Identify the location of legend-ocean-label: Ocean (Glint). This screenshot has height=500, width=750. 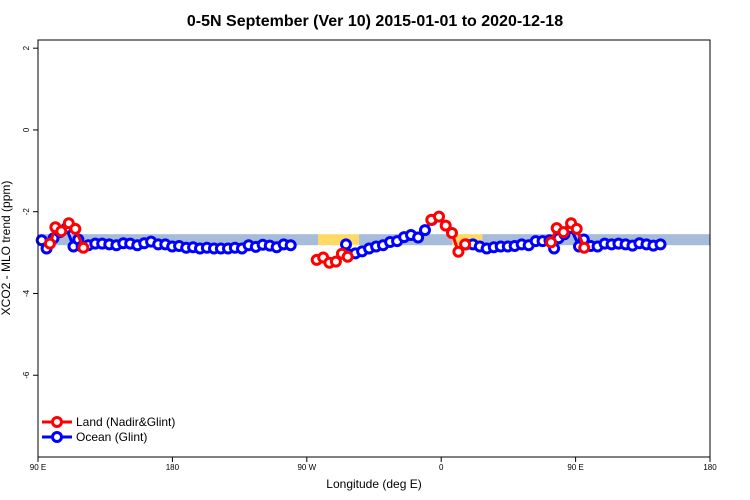
(111, 437).